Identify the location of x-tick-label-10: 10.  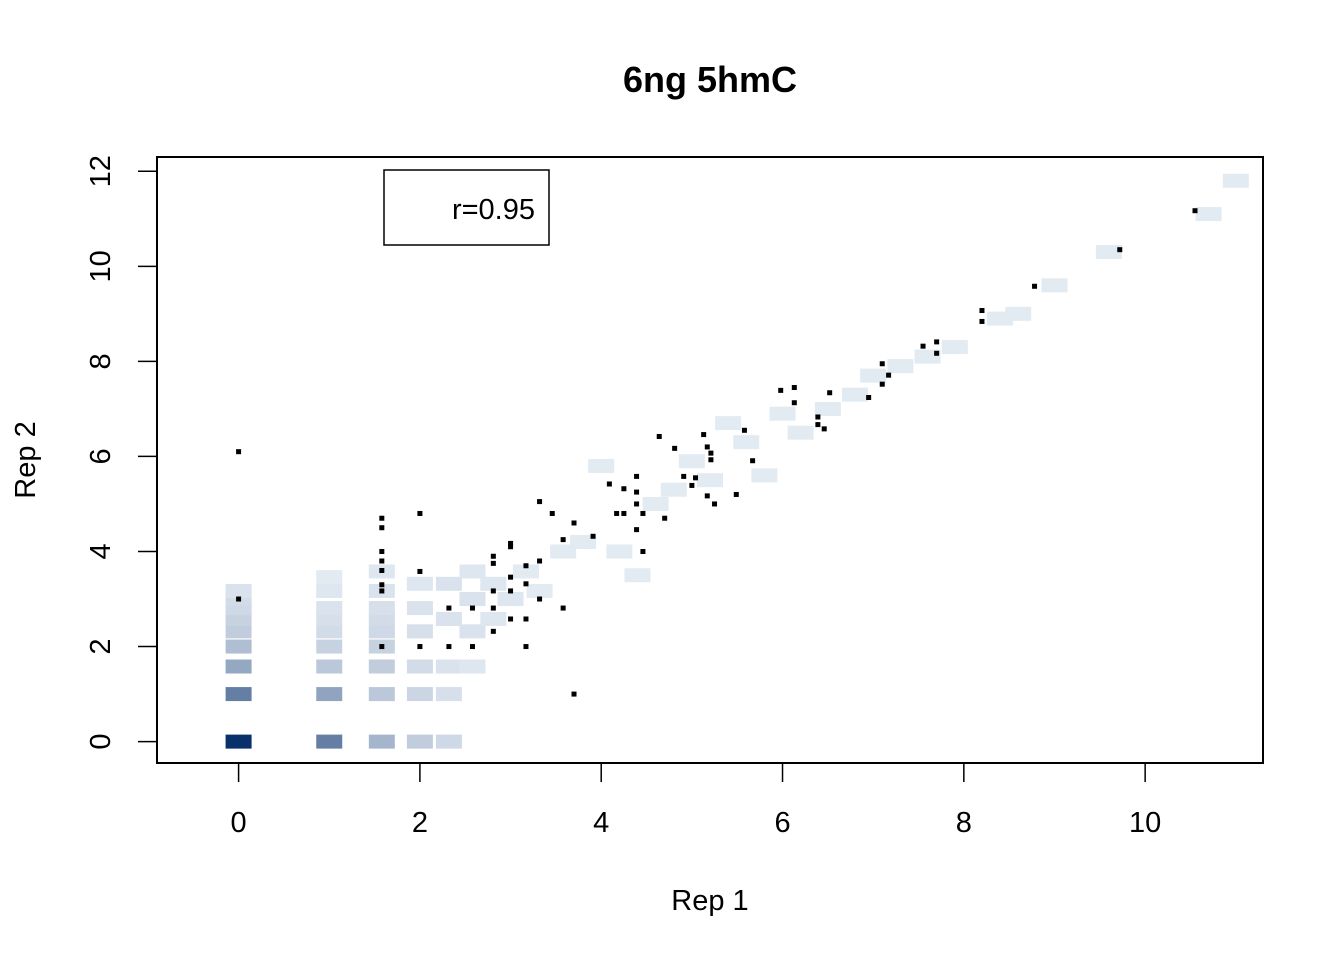
(1145, 823).